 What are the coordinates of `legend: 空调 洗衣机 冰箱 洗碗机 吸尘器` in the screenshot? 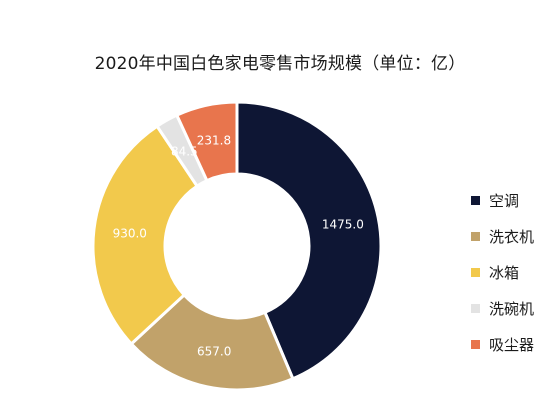 It's located at (502, 280).